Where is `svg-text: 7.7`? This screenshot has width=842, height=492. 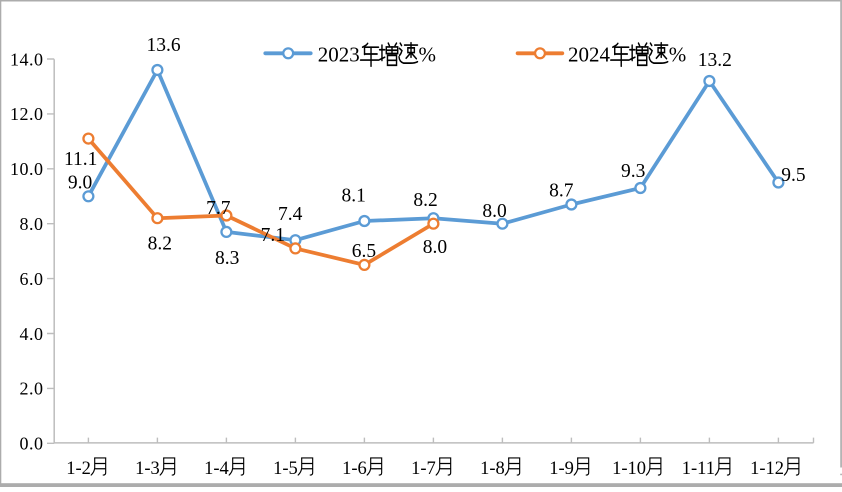 svg-text: 7.7 is located at coordinates (218, 208).